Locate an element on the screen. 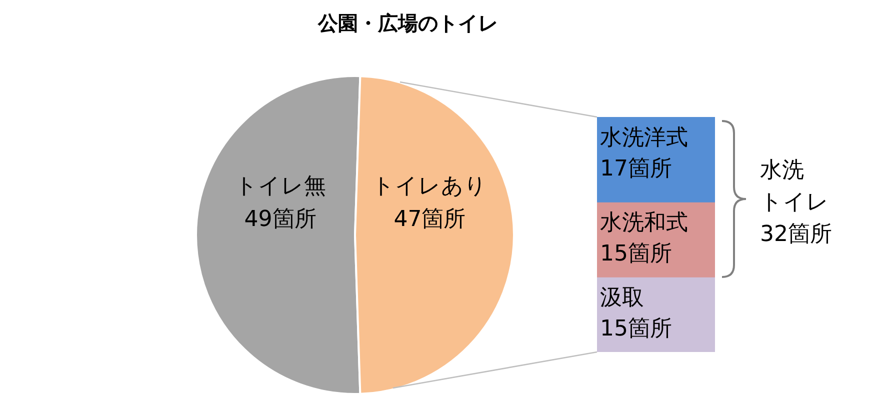 The height and width of the screenshot is (415, 892). series-label: 水洗洋式 is located at coordinates (644, 138).